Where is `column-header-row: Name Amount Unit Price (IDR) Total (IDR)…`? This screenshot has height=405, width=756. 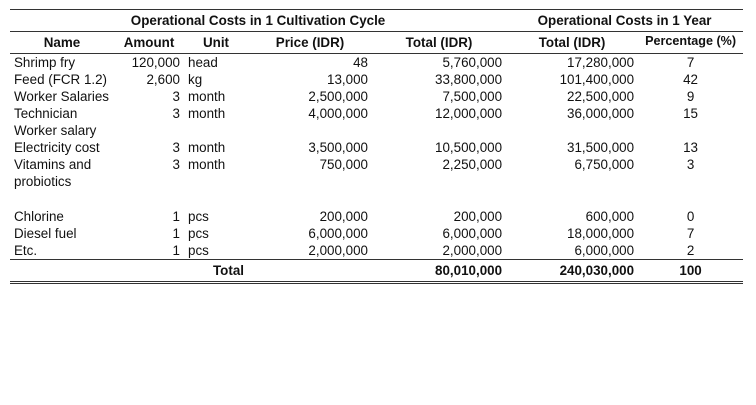 column-header-row: Name Amount Unit Price (IDR) Total (IDR)… is located at coordinates (377, 42).